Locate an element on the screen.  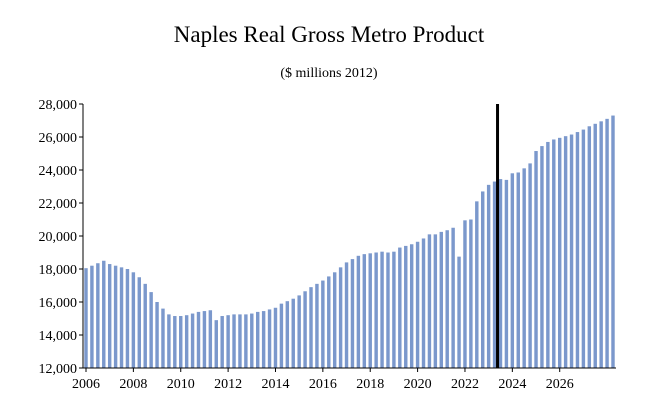
x-tick-label: 2016 is located at coordinates (323, 384).